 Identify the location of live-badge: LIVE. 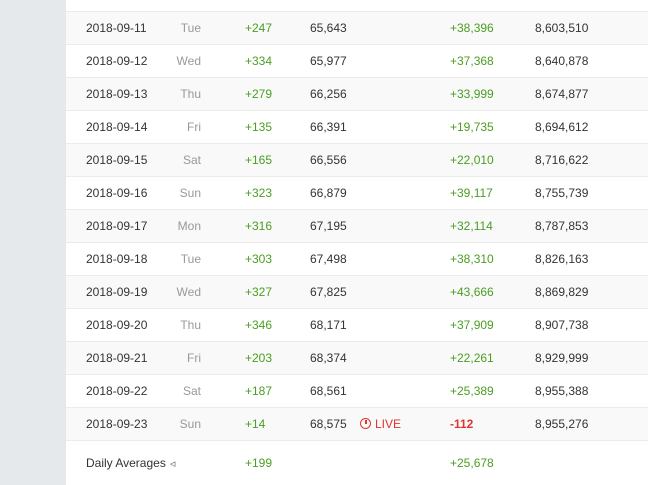
(380, 424).